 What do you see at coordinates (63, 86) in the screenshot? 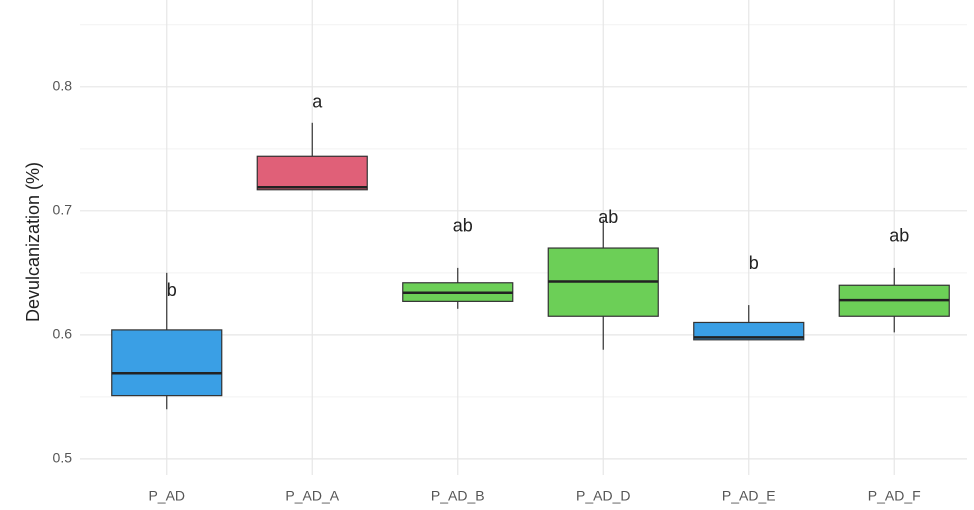
I see `y-tick-label: 0.8` at bounding box center [63, 86].